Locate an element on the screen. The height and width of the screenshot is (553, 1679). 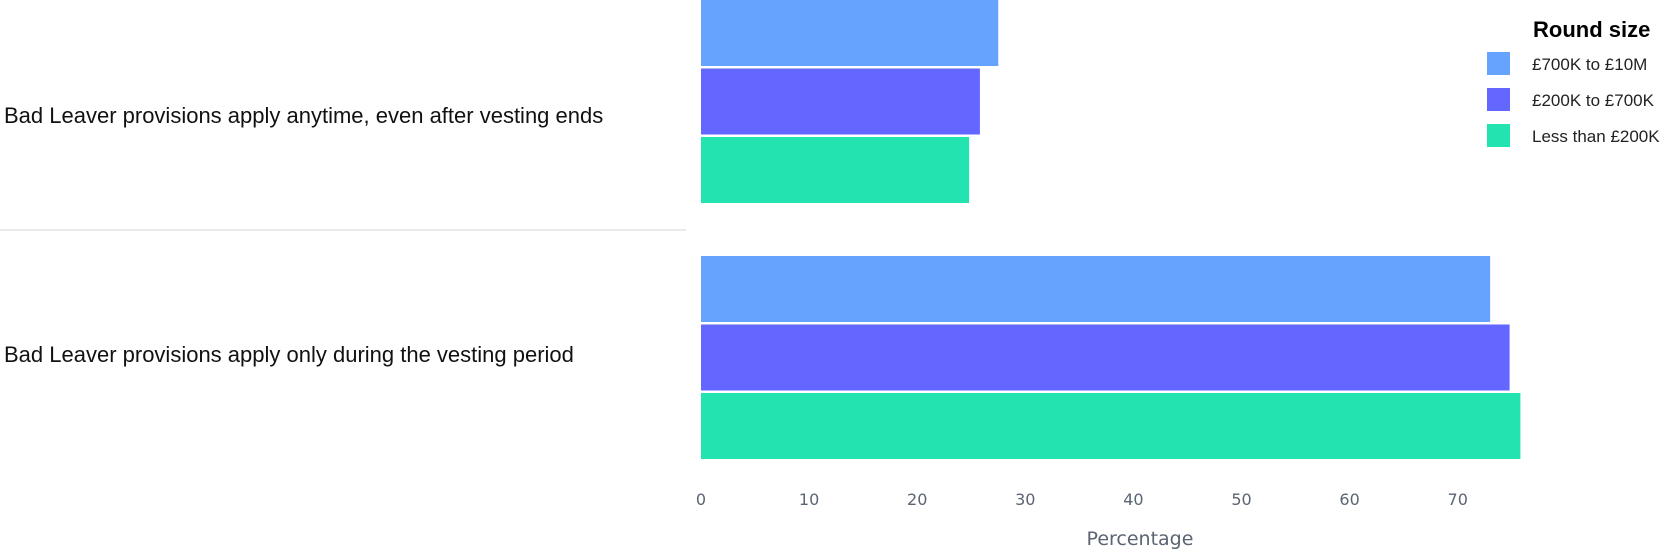
x-axis-ticks: 0 10 20 30 40 50 60 70 is located at coordinates (1082, 499).